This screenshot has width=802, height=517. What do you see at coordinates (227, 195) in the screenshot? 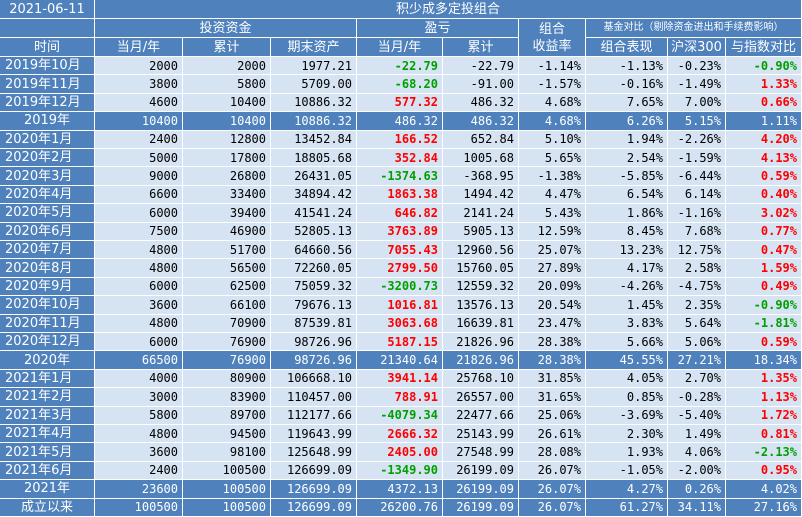
I see `row-col-invest-total: 33400` at bounding box center [227, 195].